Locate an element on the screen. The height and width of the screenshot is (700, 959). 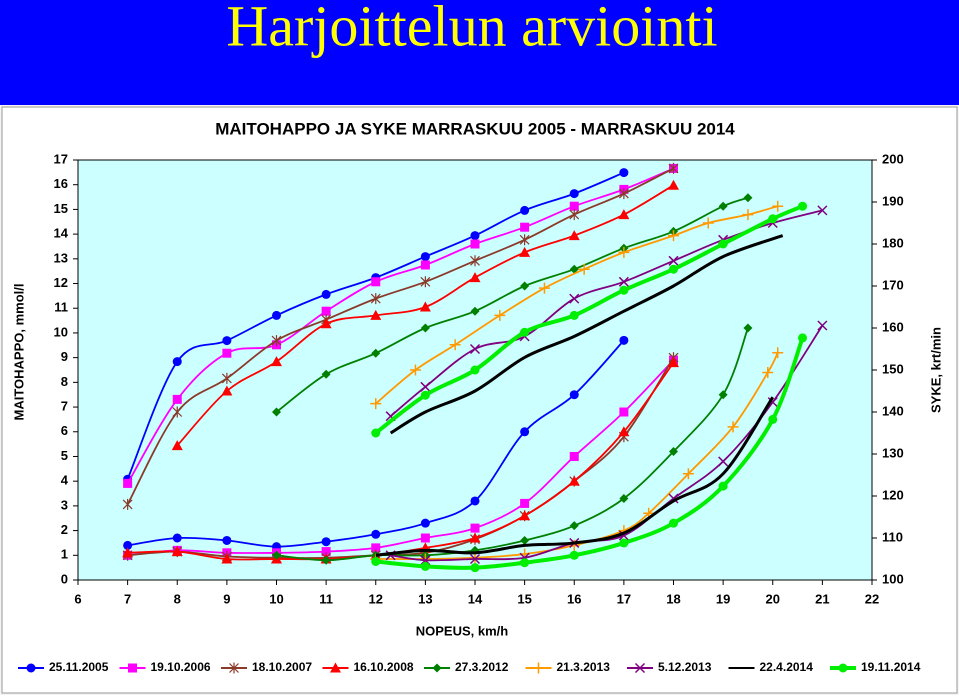
y-tick-label: 17 is located at coordinates (61, 158).